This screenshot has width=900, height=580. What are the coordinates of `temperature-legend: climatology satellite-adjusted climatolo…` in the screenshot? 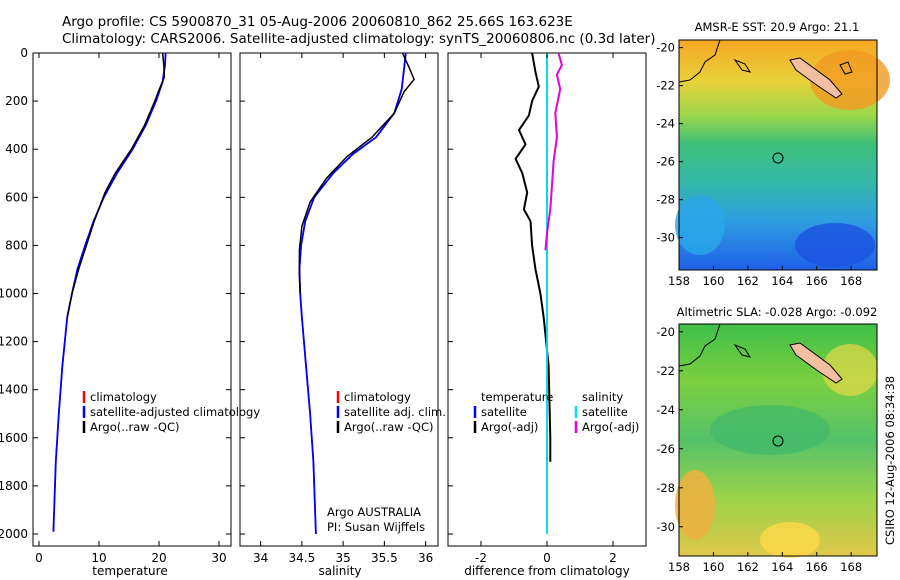 It's located at (171, 412).